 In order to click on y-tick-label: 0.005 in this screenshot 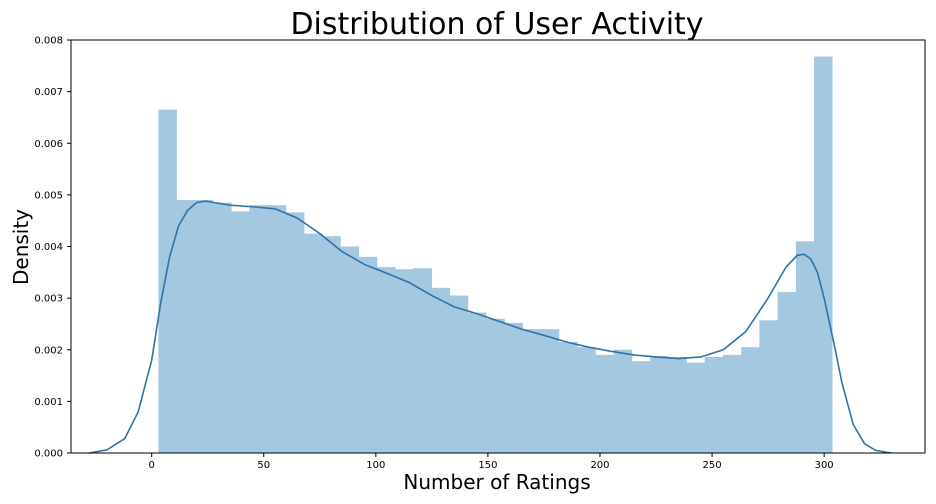, I will do `click(48, 195)`.